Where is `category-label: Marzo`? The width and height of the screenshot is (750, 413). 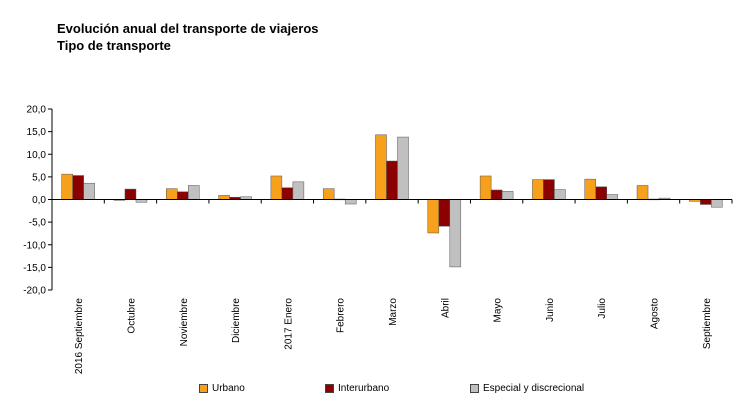 category-label: Marzo is located at coordinates (393, 312).